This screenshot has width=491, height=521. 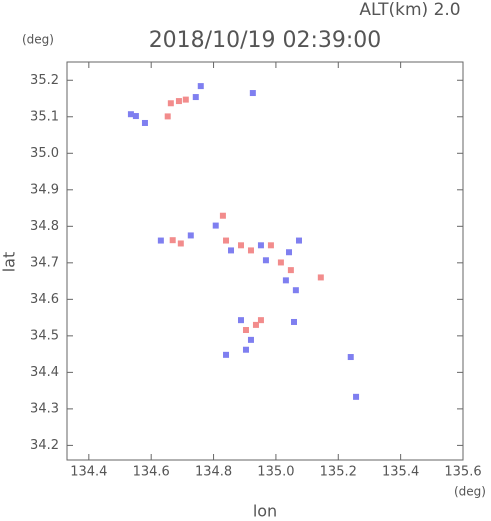 I want to click on y-tick-label: 34.4, so click(x=44, y=372).